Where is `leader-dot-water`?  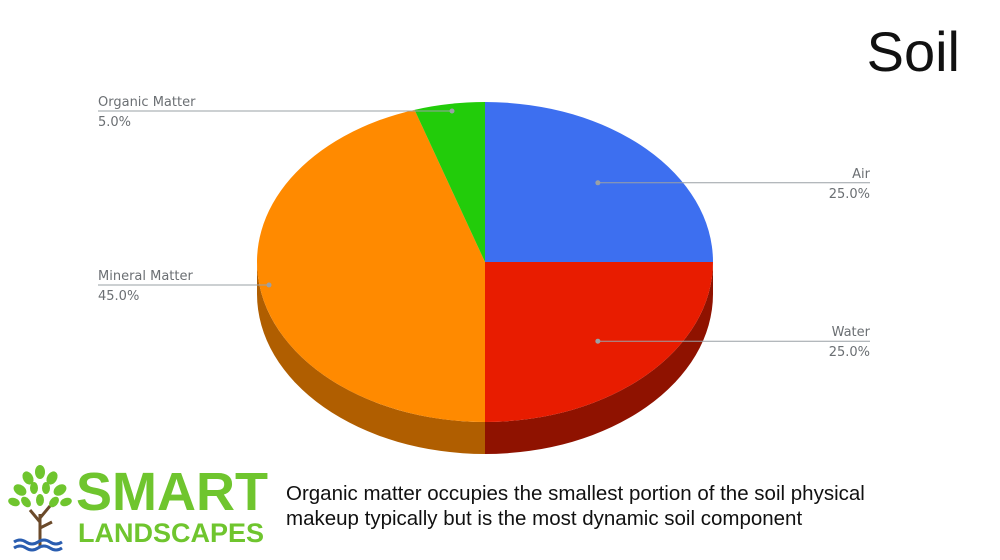
leader-dot-water is located at coordinates (598, 341).